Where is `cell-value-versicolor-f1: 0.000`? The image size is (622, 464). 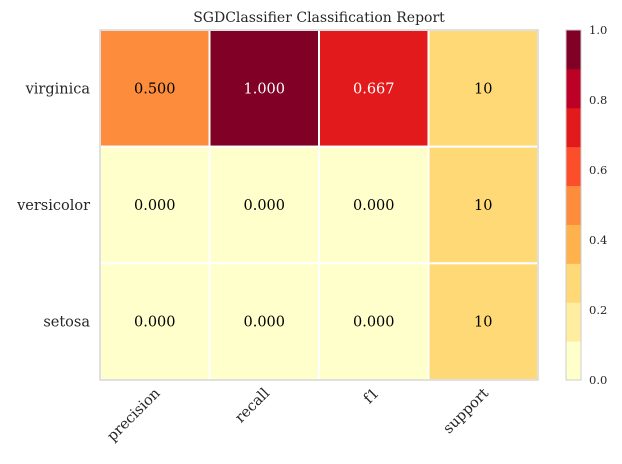
cell-value-versicolor-f1: 0.000 is located at coordinates (374, 206).